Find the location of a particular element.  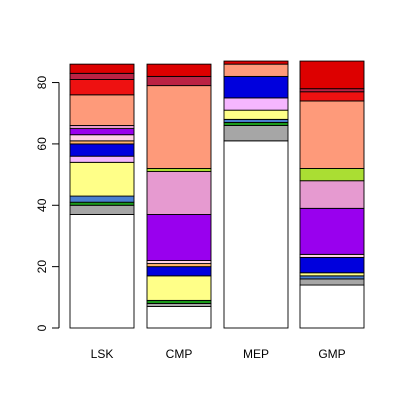

y-tick-label-80: 80 is located at coordinates (42, 83).